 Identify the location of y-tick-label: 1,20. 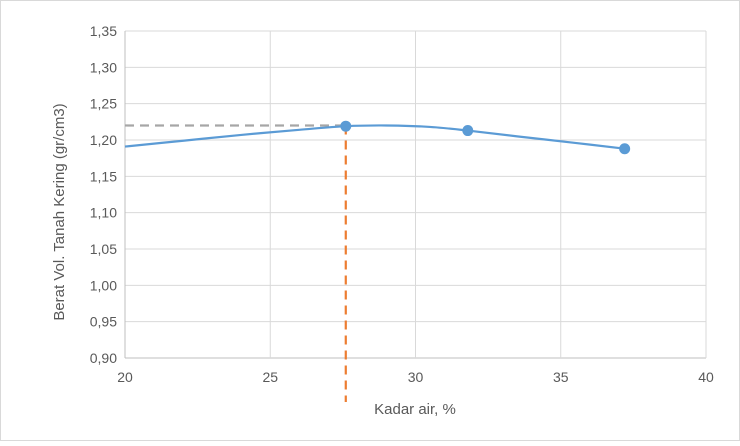
(103, 140).